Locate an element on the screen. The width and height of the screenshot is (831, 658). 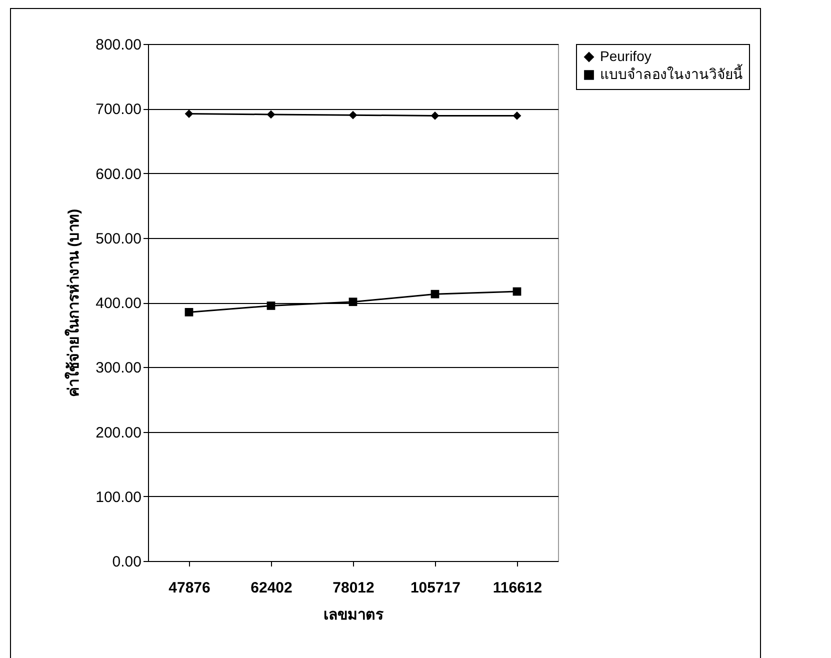
y-tick-label: 600.00 is located at coordinates (119, 174).